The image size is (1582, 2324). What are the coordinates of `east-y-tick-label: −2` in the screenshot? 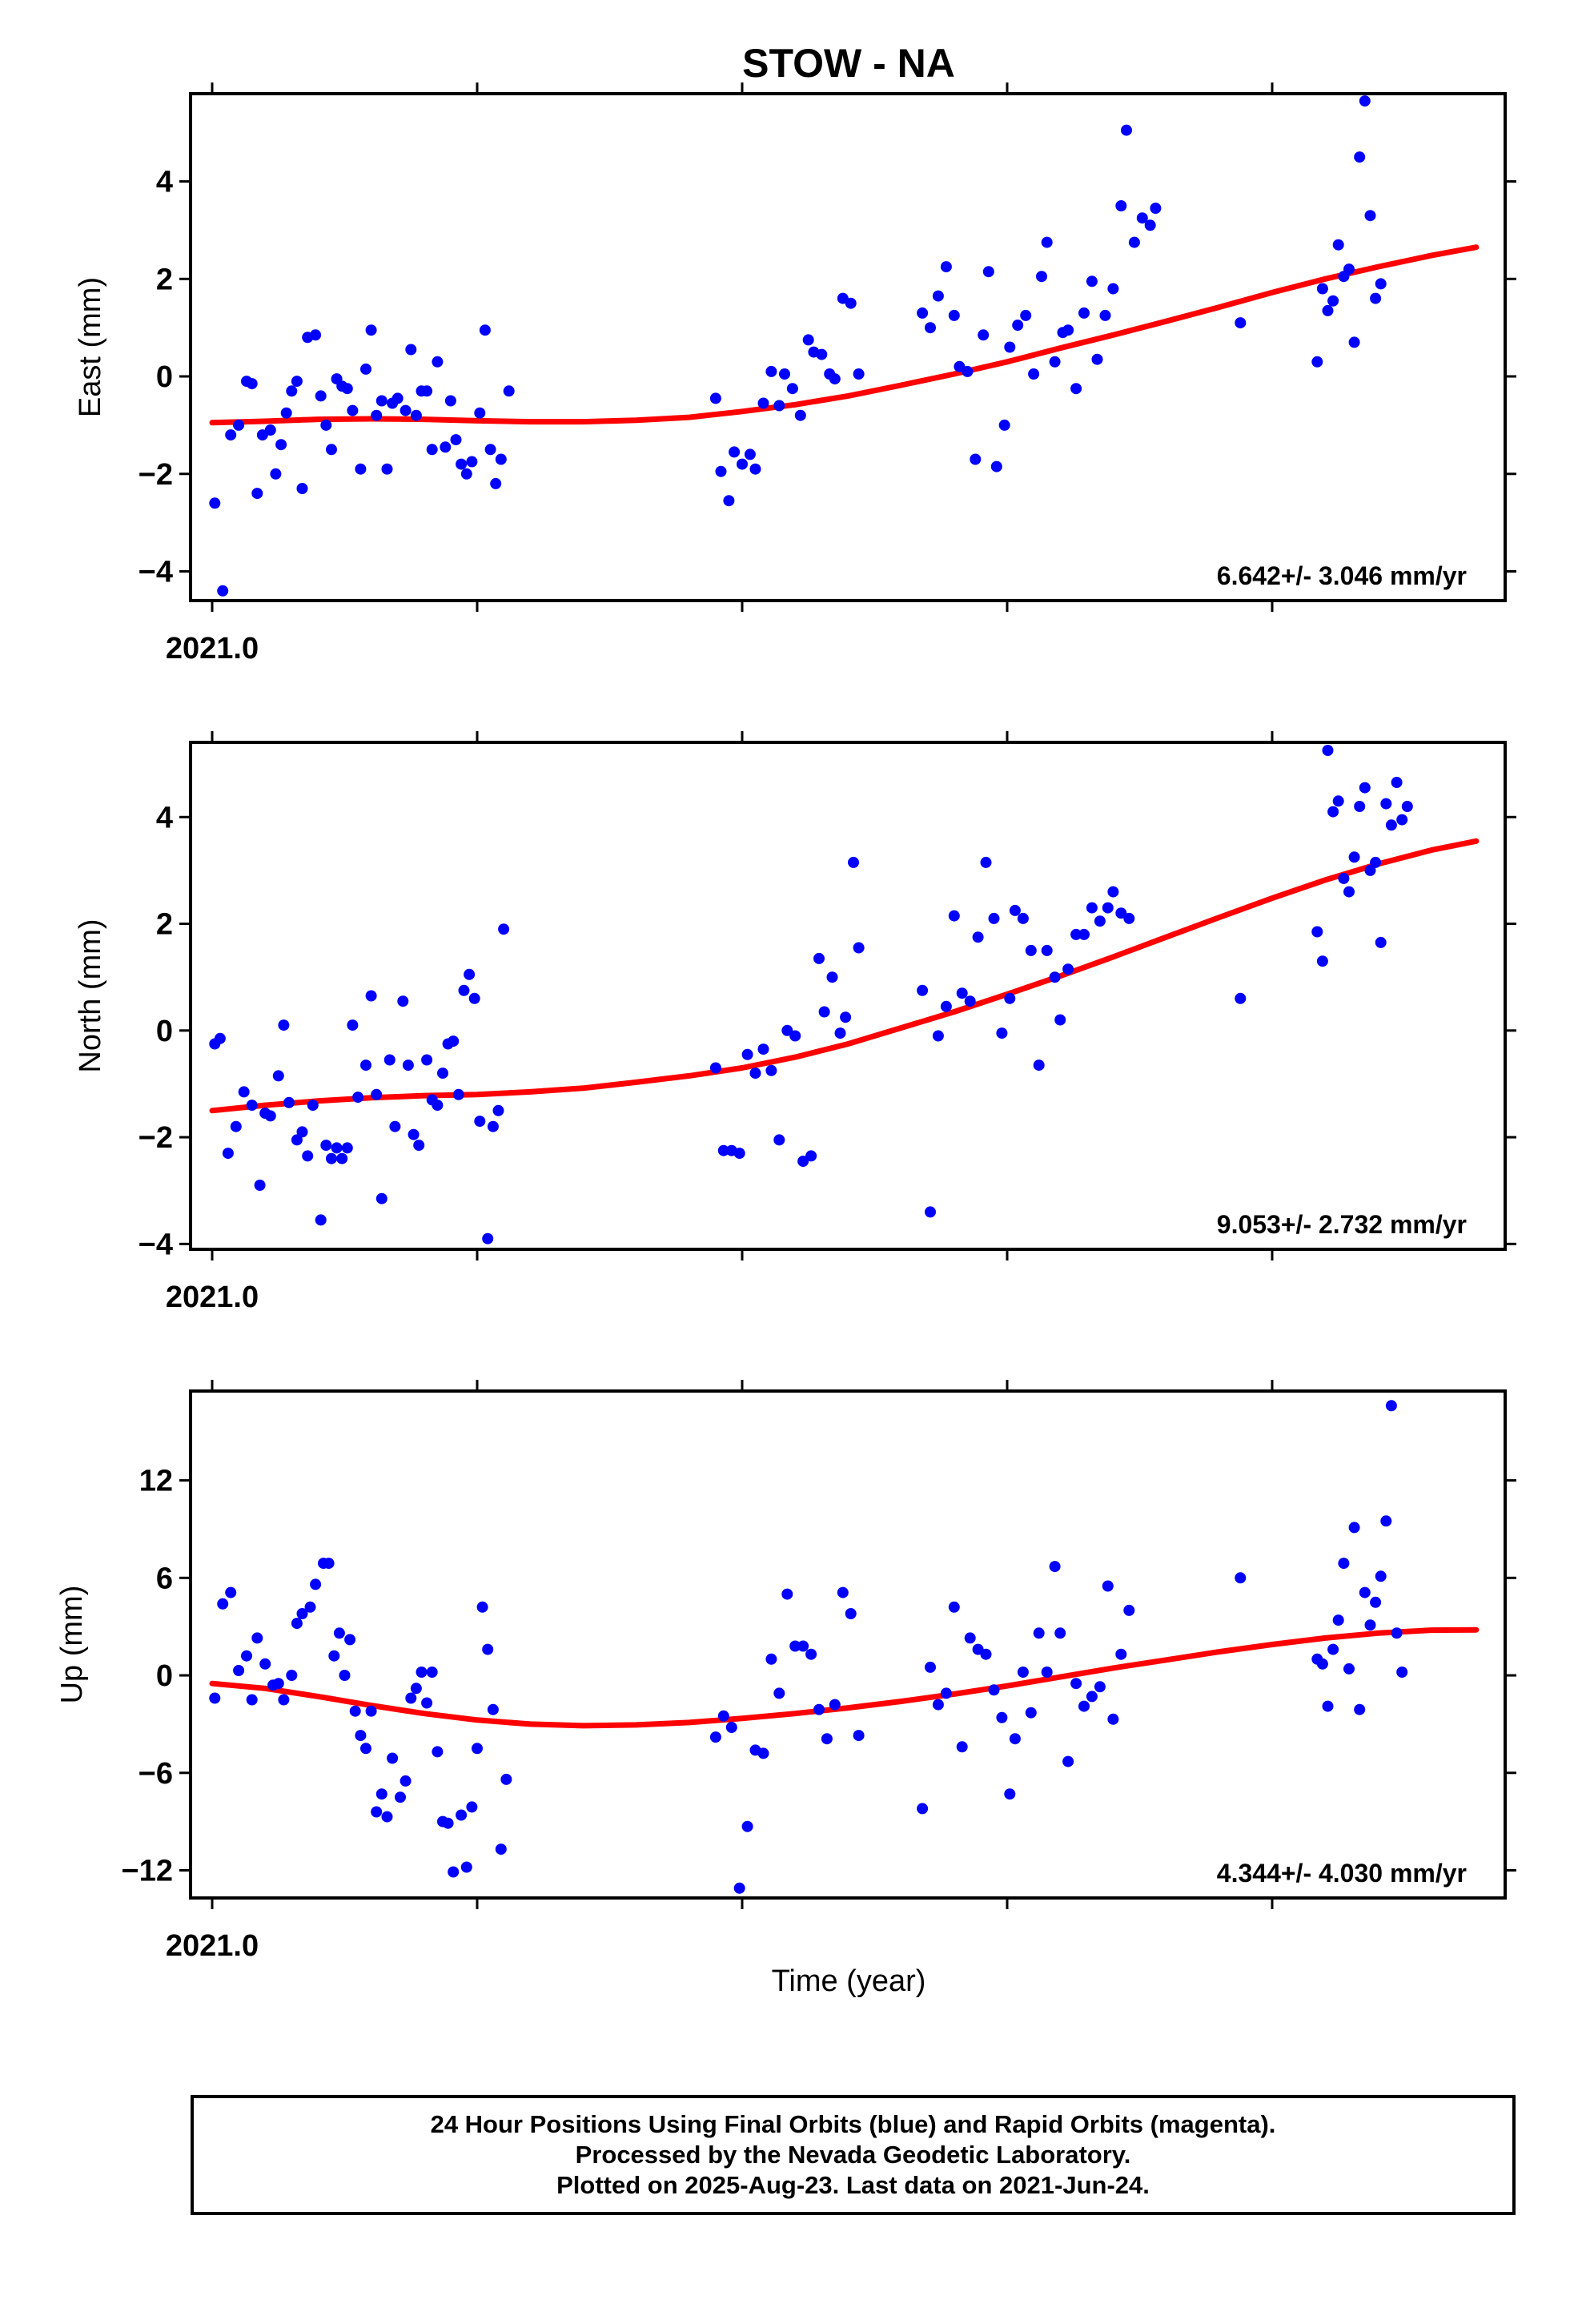 It's located at (156, 475).